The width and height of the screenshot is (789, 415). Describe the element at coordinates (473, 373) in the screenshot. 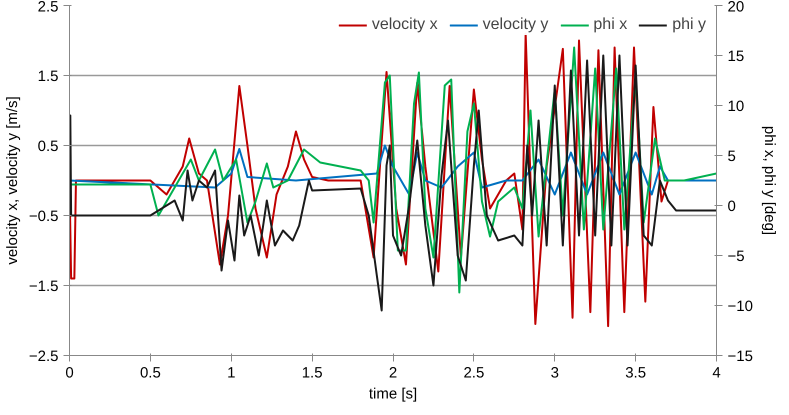

I see `x-tick-label: 2.5` at that location.